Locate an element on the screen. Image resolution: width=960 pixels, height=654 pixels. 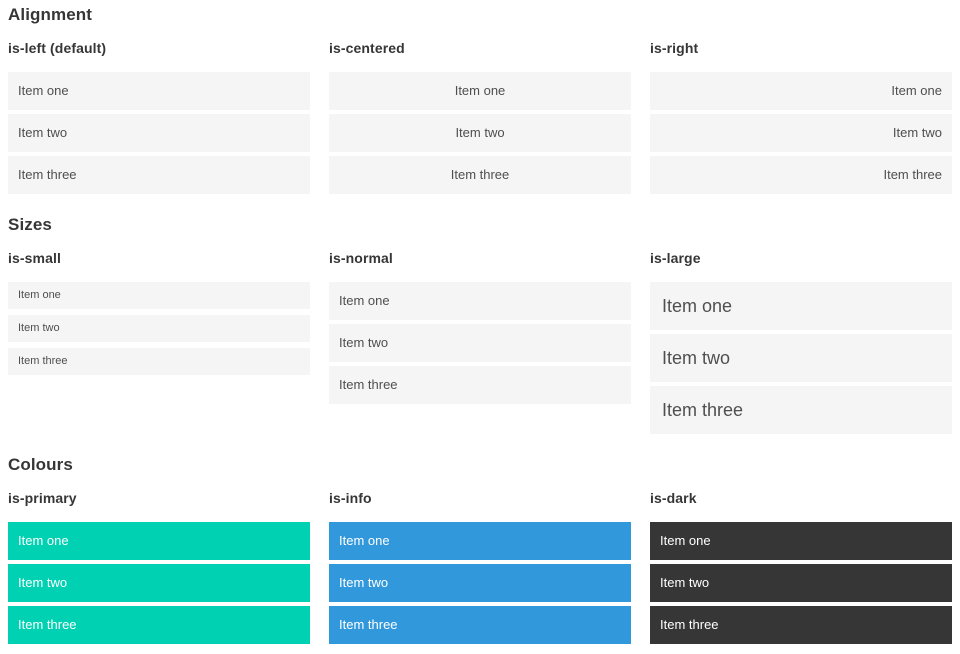
variant-is-normal: is-normal Item one Item two Item three is located at coordinates (480, 322).